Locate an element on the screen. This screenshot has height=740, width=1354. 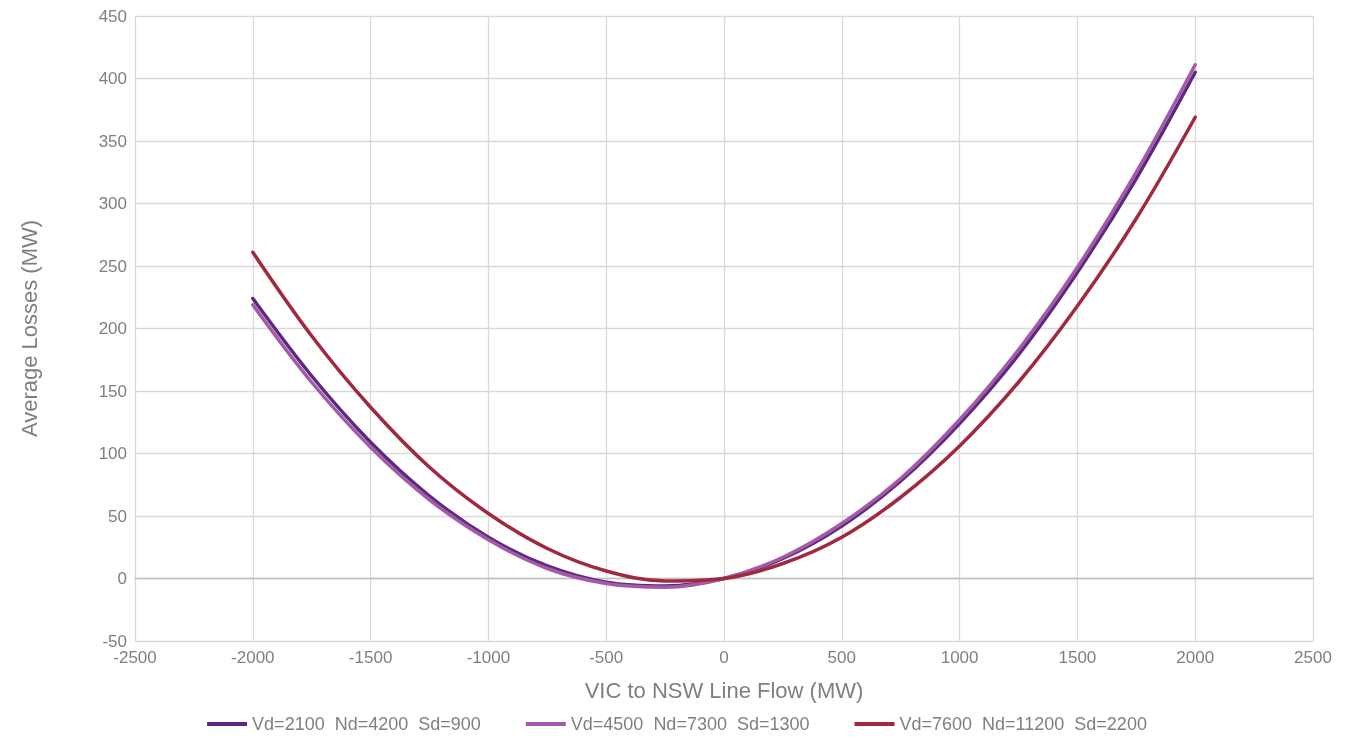
y-tick-label: 300 is located at coordinates (112, 203).